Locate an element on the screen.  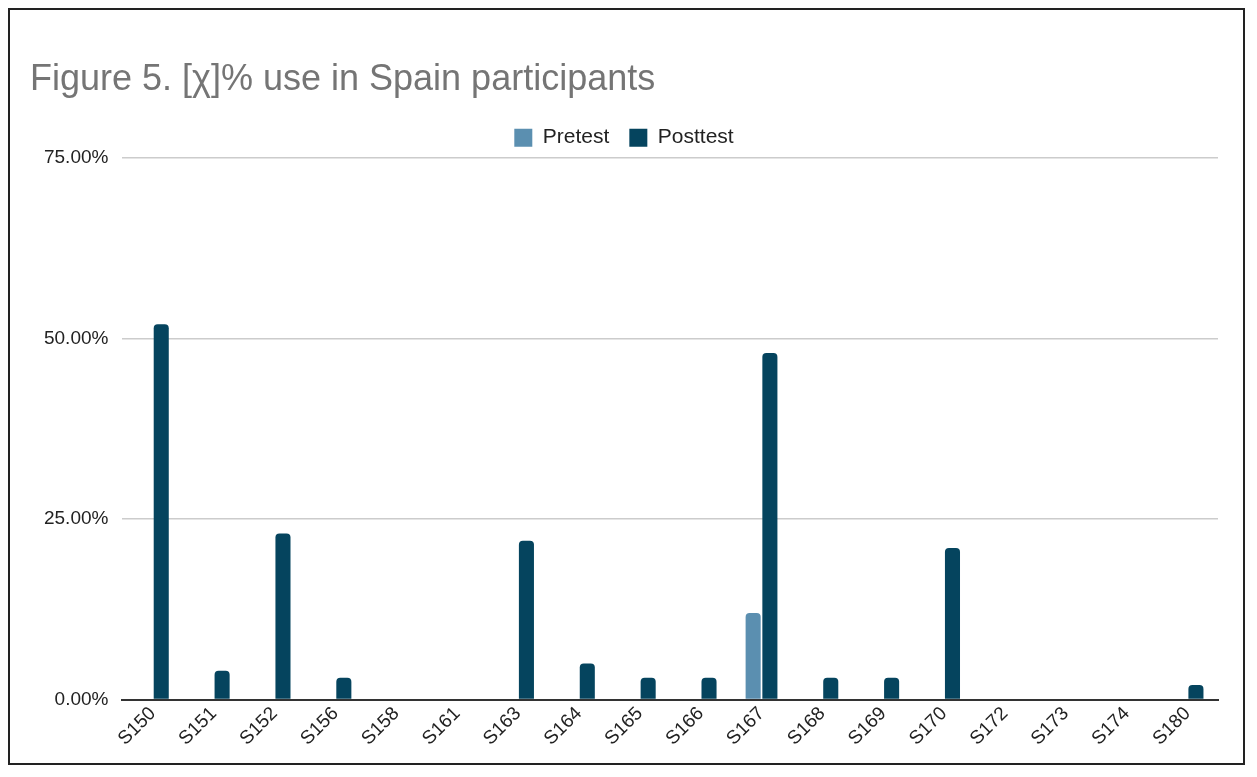
y-tick-label: 25.00% is located at coordinates (76, 518).